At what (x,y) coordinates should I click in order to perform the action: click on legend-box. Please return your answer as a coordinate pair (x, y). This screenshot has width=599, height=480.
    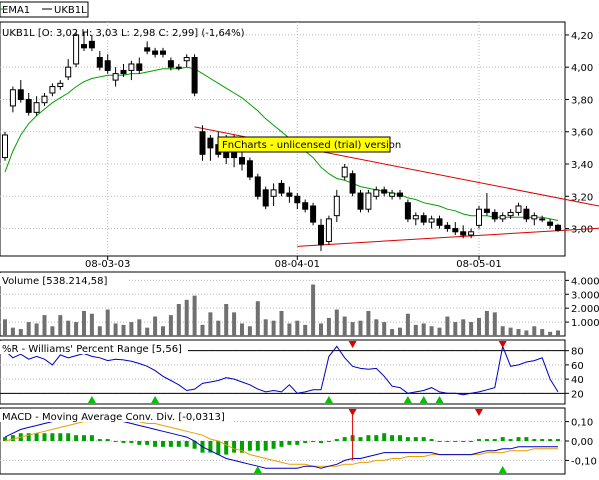
    Looking at the image, I should click on (44, 9).